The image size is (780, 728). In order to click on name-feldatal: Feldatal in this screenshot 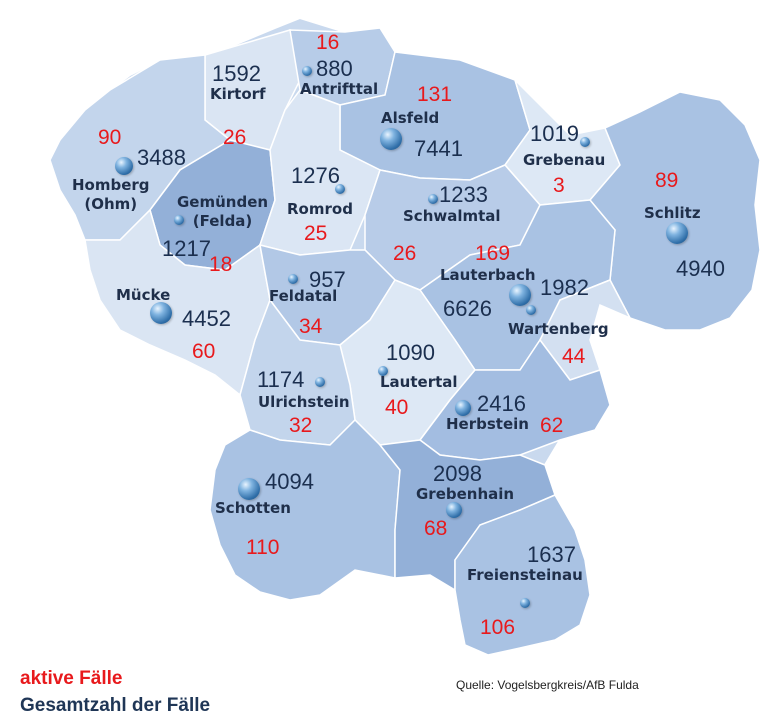, I will do `click(303, 296)`.